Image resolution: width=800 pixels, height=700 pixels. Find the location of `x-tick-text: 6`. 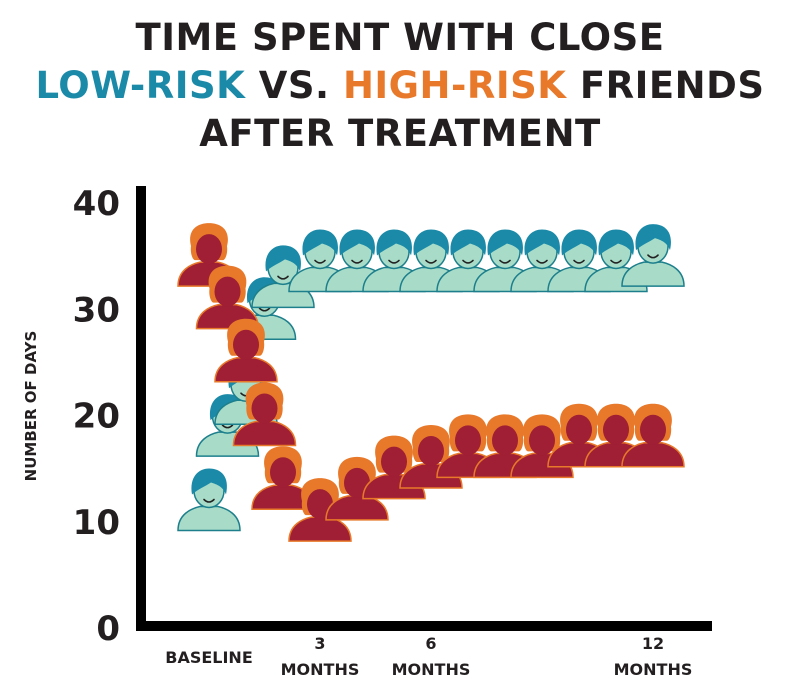

x-tick-text: 6 is located at coordinates (430, 643).